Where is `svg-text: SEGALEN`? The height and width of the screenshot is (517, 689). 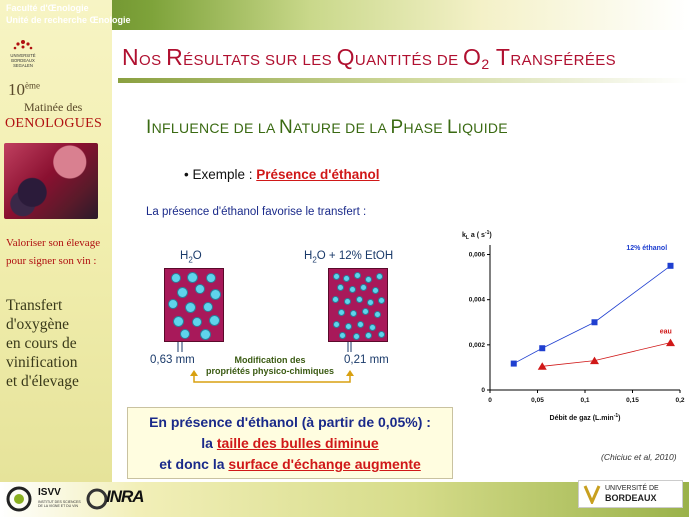
svg-text: SEGALEN is located at coordinates (23, 65).